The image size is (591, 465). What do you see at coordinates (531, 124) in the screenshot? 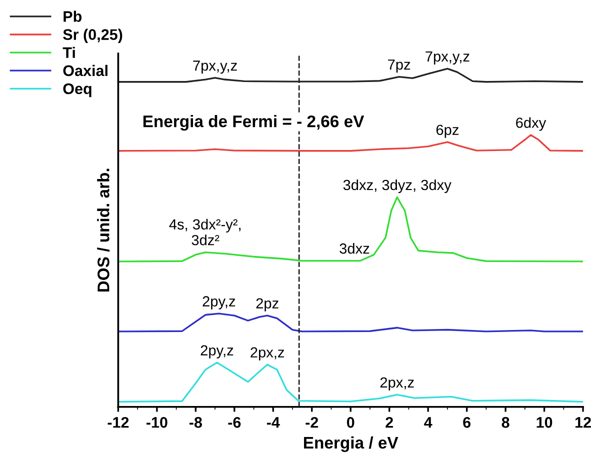
I see `annotation: 6dxy` at bounding box center [531, 124].